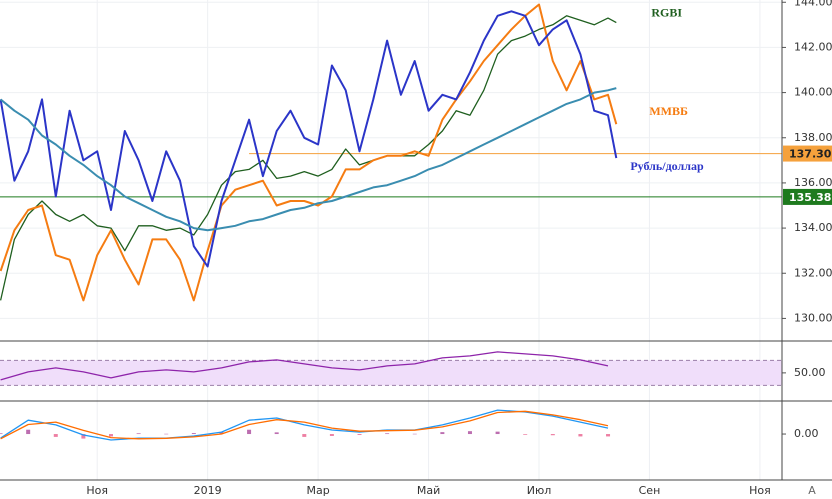 This screenshot has width=832, height=499. I want to click on x-tick-label: 2019, so click(208, 490).